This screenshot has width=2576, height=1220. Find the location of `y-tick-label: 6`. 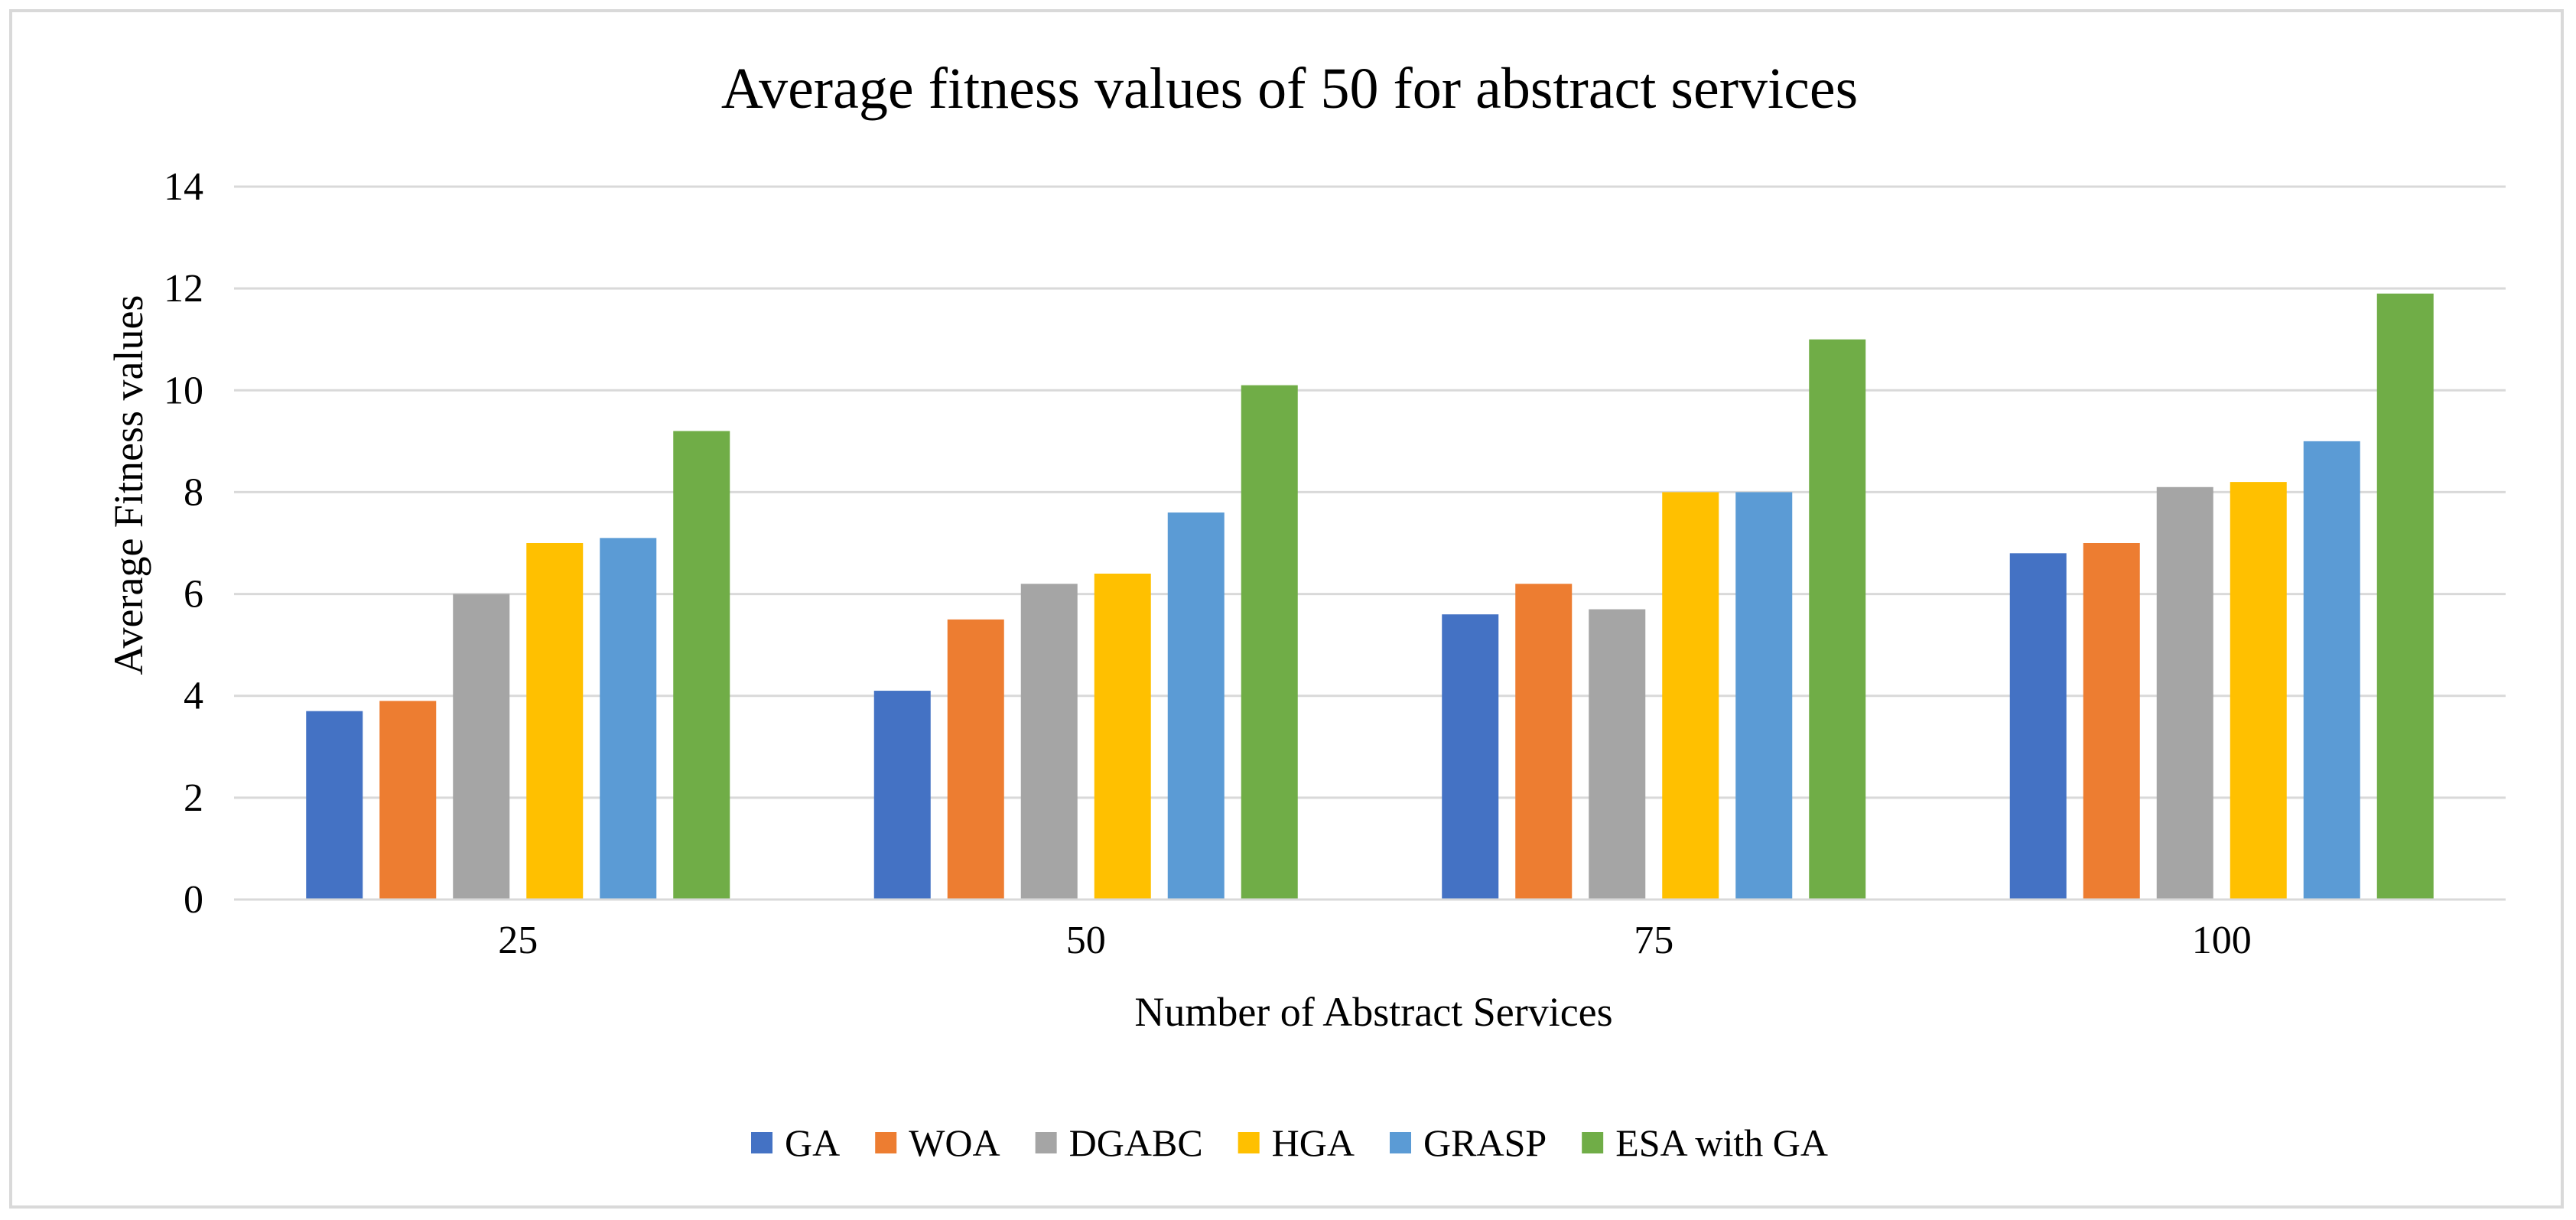

y-tick-label: 6 is located at coordinates (193, 595).